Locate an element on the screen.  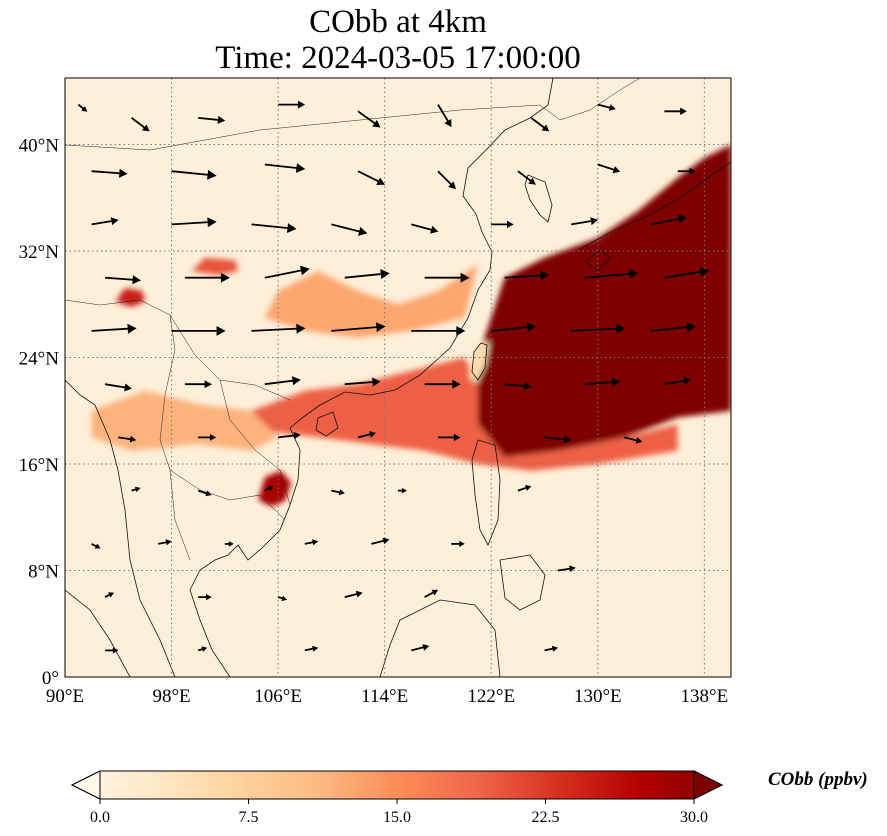
colorbar-tick-label: 30.0 is located at coordinates (694, 817).